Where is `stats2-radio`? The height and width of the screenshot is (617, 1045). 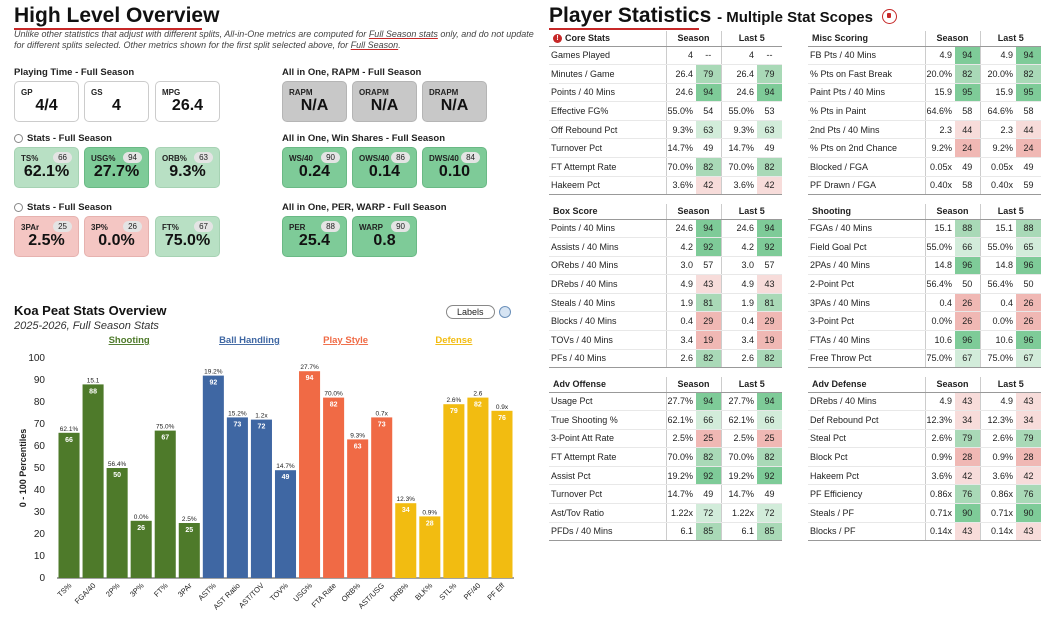 stats2-radio is located at coordinates (18, 207).